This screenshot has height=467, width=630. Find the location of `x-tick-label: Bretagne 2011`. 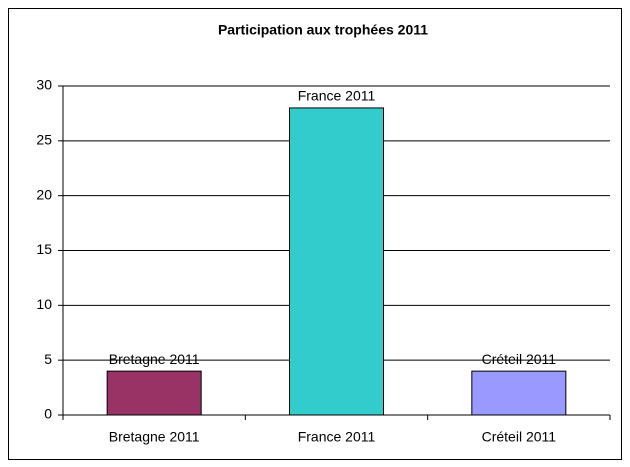

x-tick-label: Bretagne 2011 is located at coordinates (154, 437).